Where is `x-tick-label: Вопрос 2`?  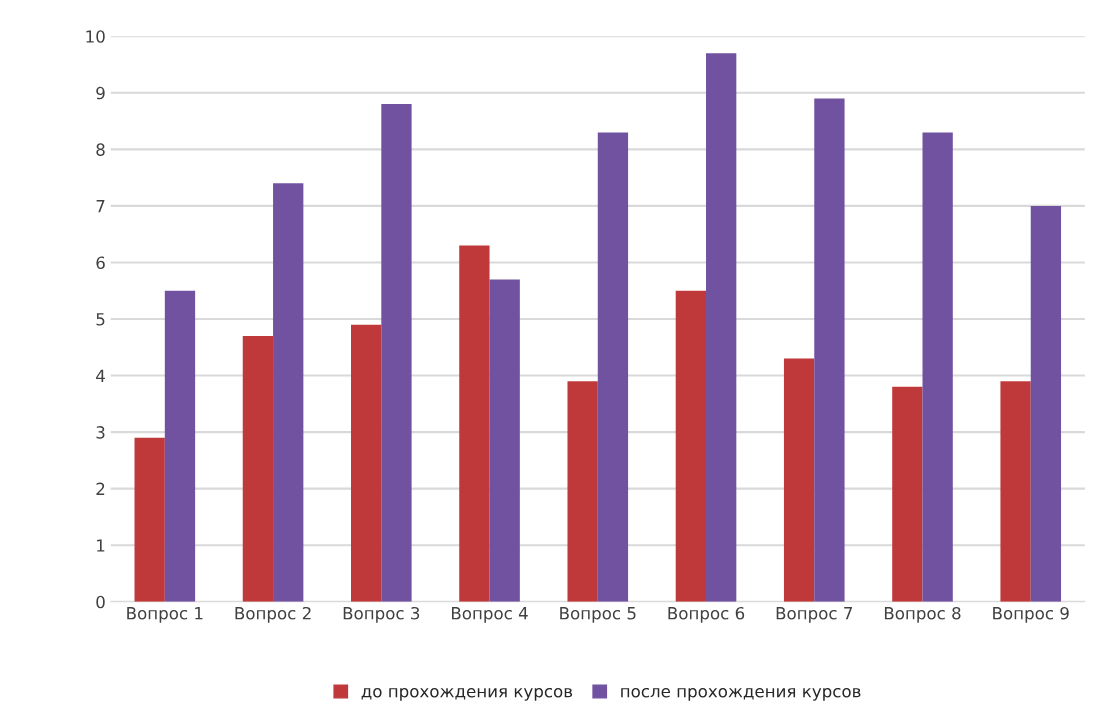
x-tick-label: Вопрос 2 is located at coordinates (273, 614).